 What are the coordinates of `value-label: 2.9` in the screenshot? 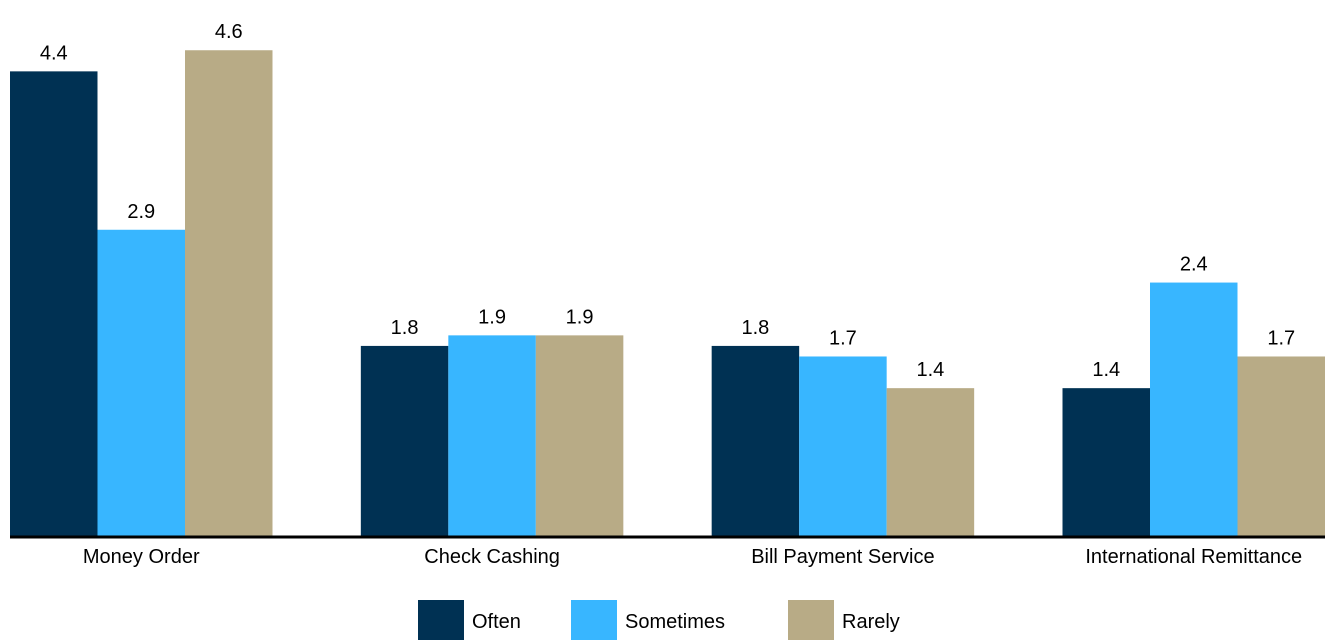 It's located at (141, 212).